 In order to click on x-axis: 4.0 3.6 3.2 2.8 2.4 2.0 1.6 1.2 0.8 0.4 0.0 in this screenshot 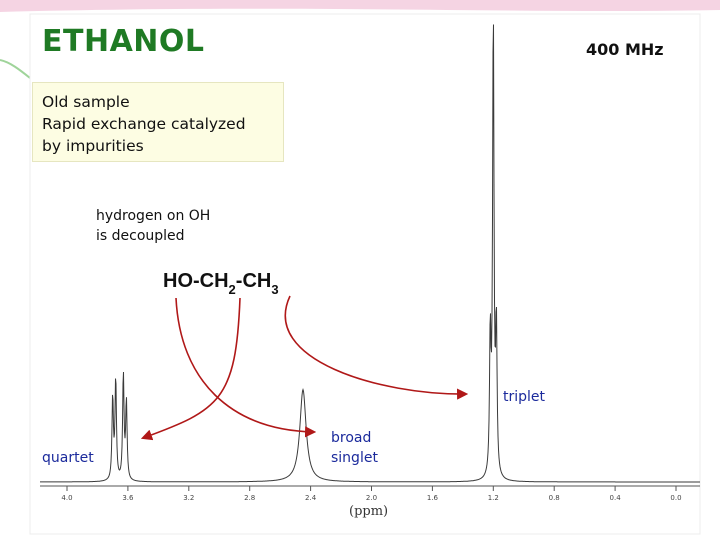, I will do `click(370, 493)`.